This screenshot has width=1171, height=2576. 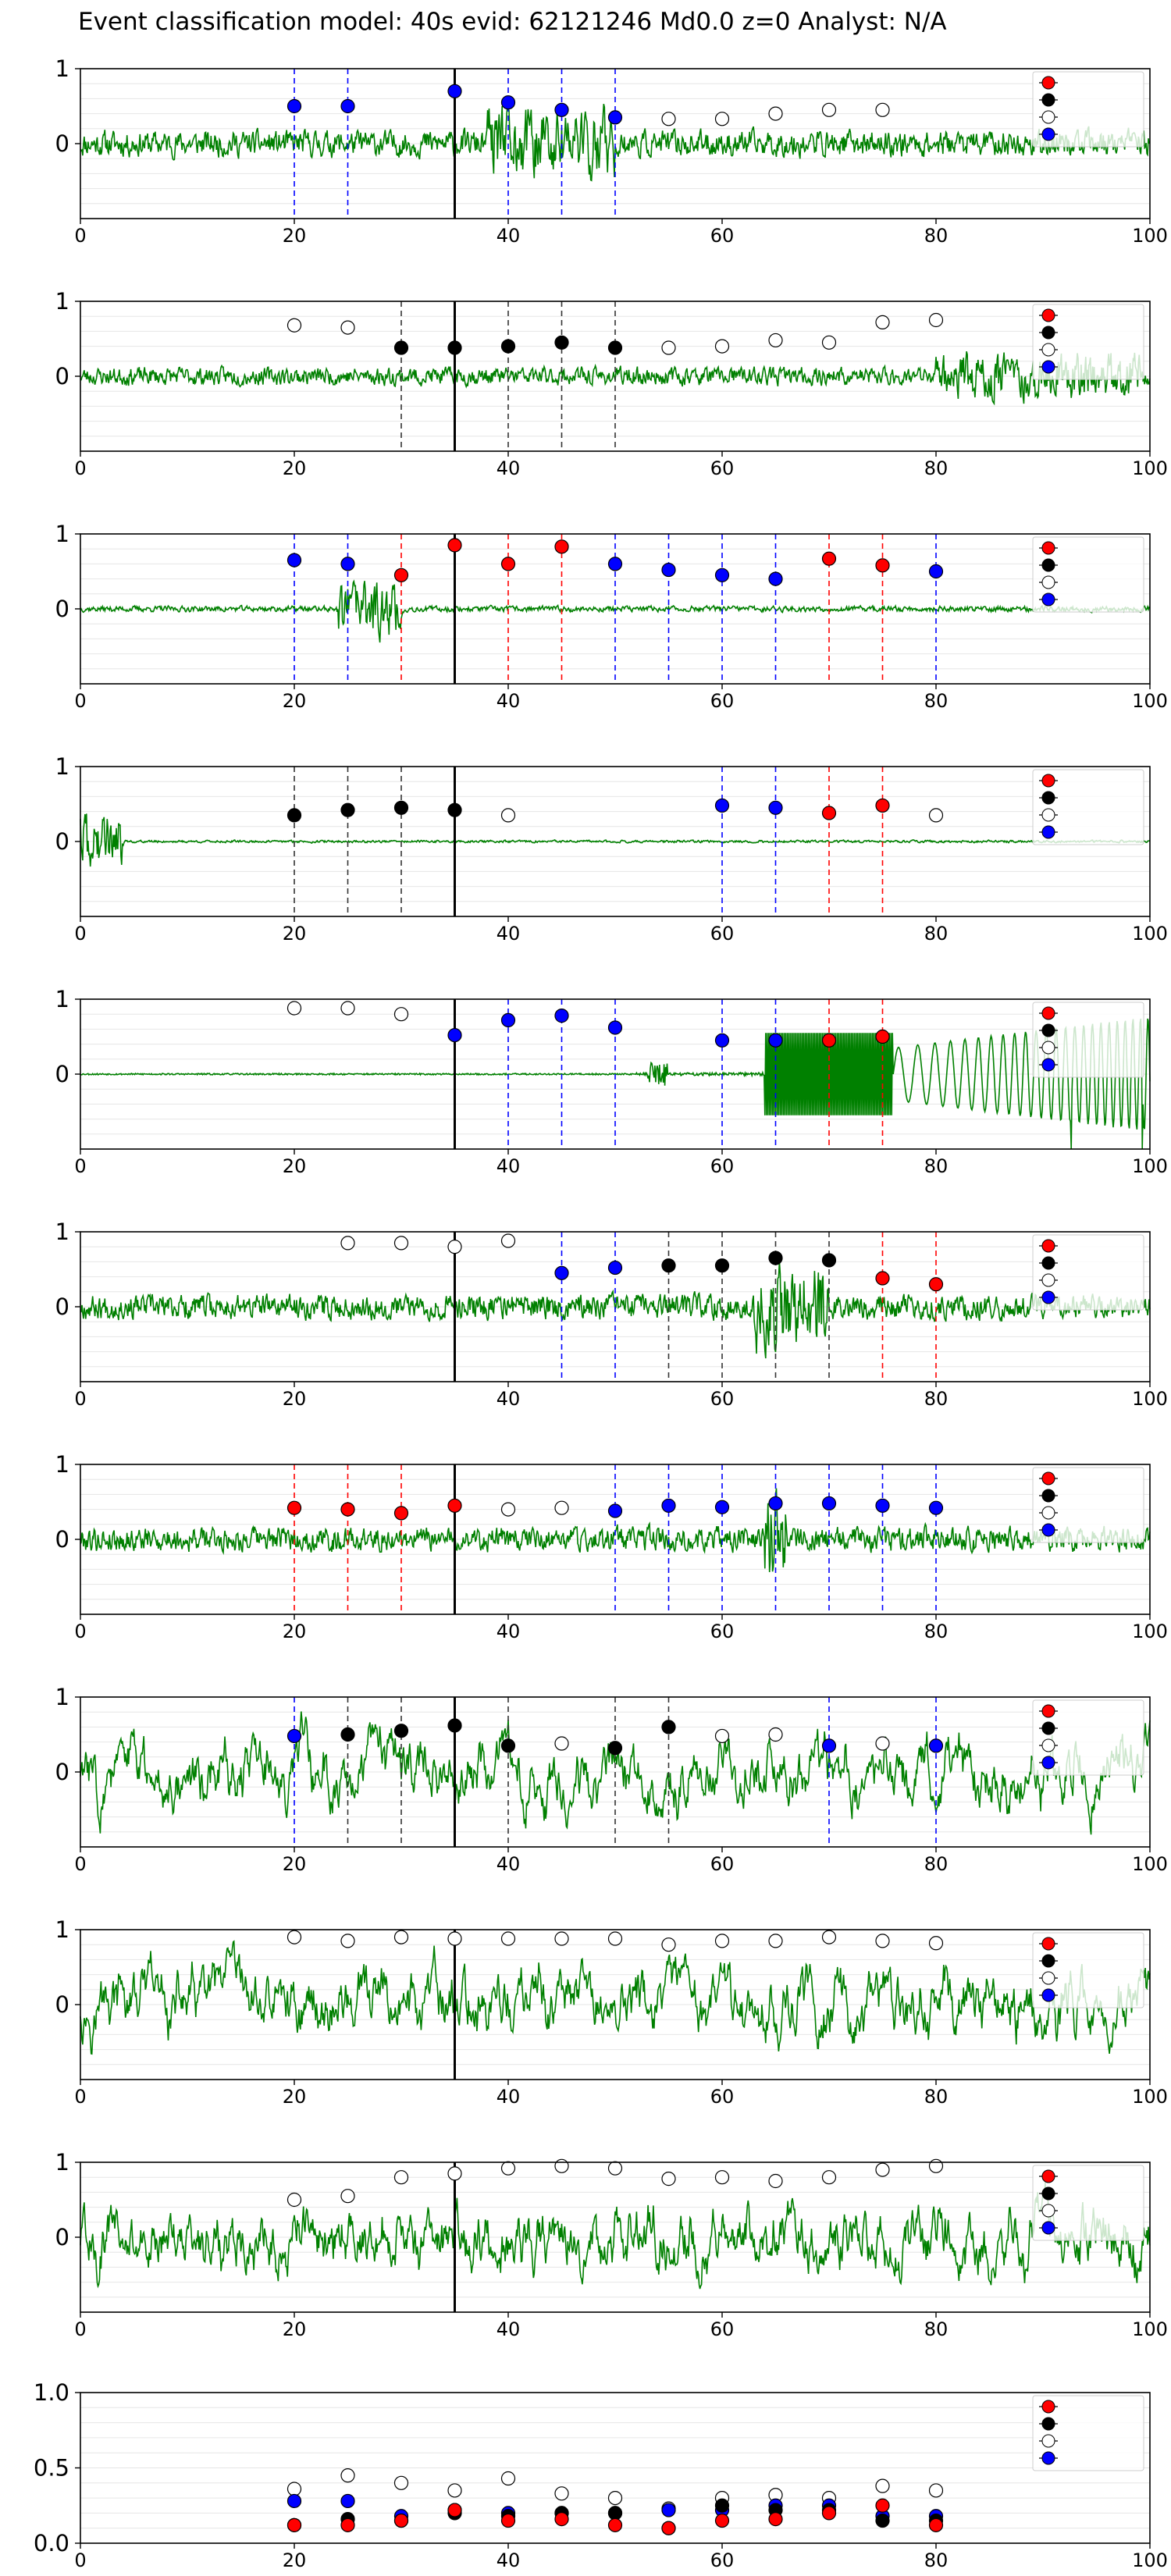 What do you see at coordinates (611, 1314) in the screenshot?
I see `panel-5: 0 20 40 60 80 100 0 1` at bounding box center [611, 1314].